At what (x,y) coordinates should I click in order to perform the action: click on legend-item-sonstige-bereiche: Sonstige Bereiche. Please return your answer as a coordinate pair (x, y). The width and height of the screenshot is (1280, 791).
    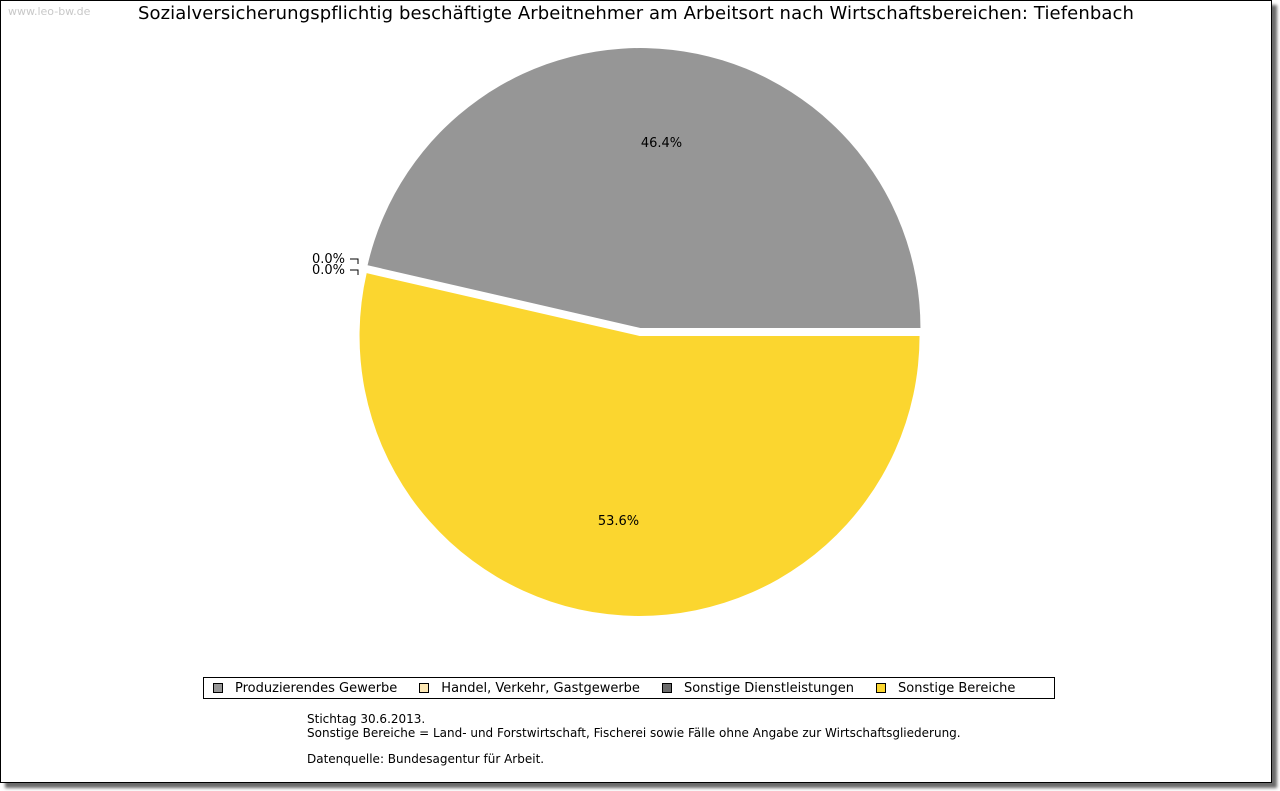
    Looking at the image, I should click on (945, 688).